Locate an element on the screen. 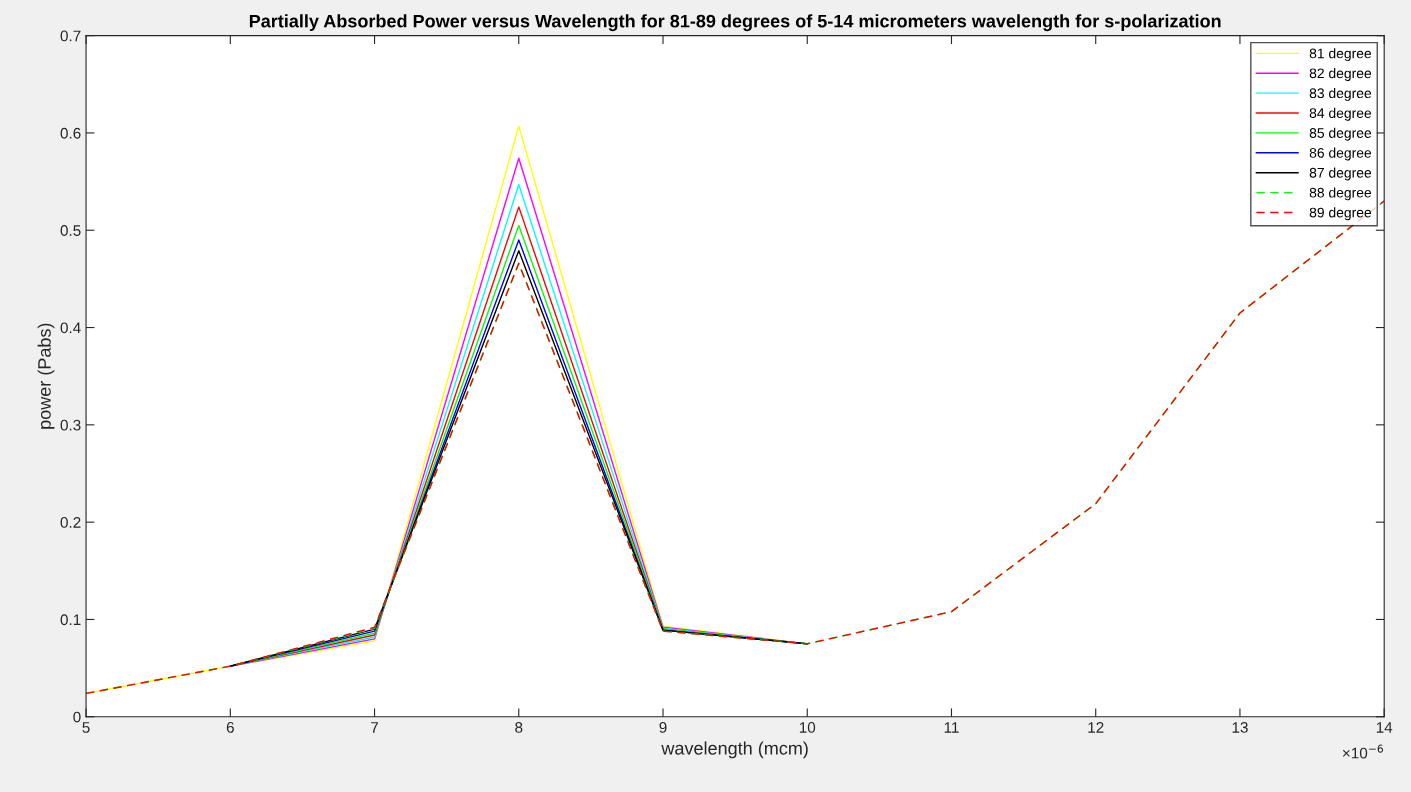  x-axis-title: wavelength (mcm) is located at coordinates (734, 750).